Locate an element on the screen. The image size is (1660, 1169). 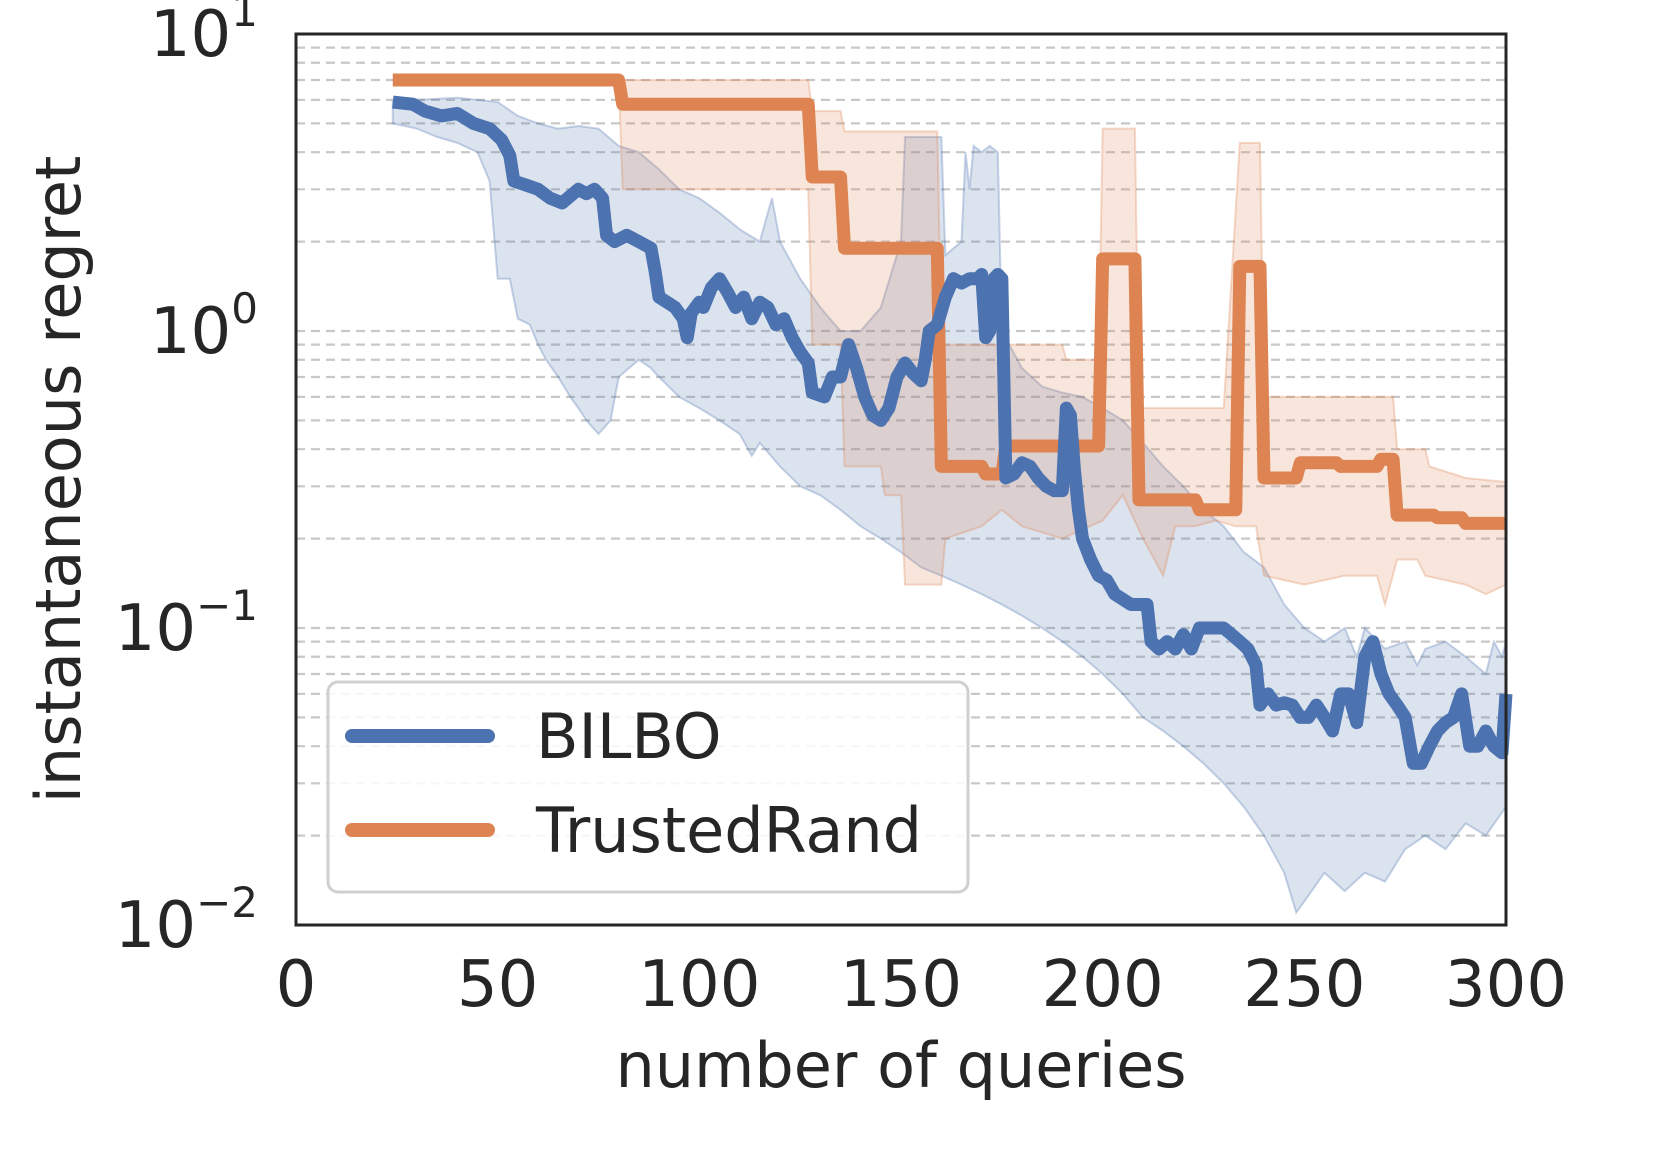
y-tick-label: 10⁻¹ is located at coordinates (186, 623).